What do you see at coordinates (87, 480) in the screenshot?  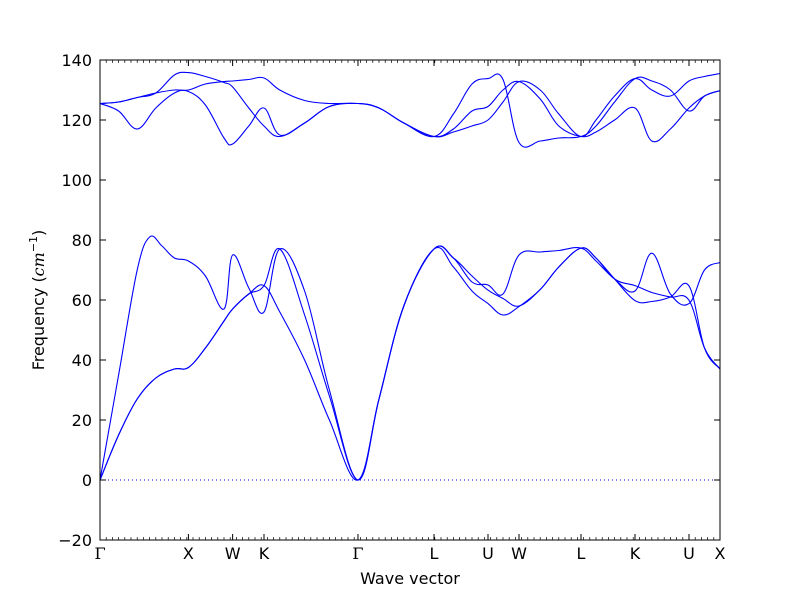 I see `y-tick-label: 0` at bounding box center [87, 480].